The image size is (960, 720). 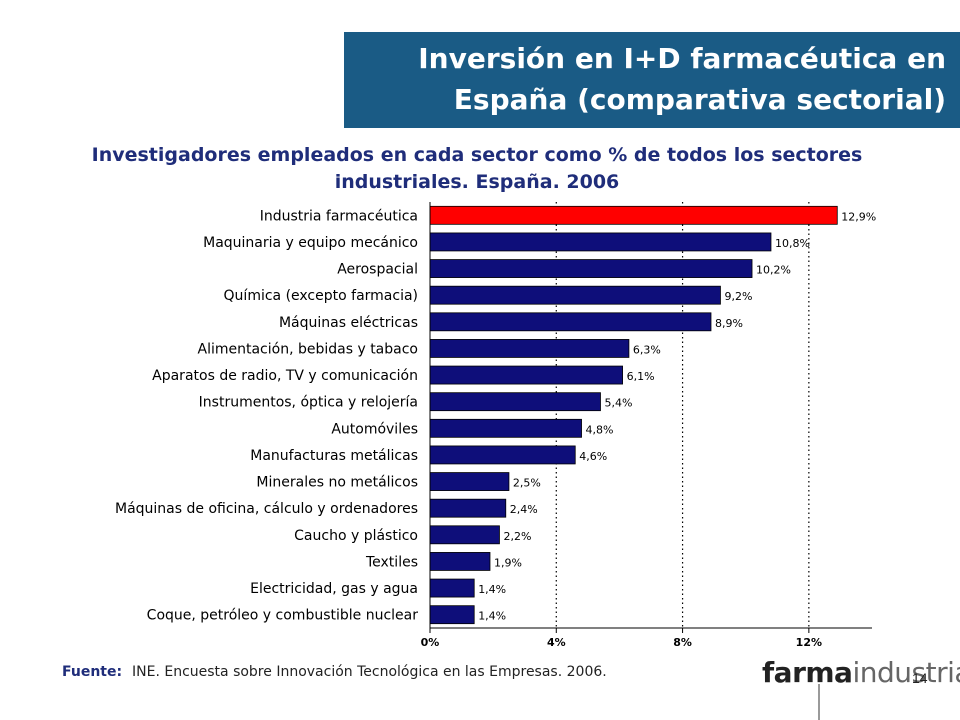 What do you see at coordinates (517, 536) in the screenshot?
I see `value-label-12: 2,2%` at bounding box center [517, 536].